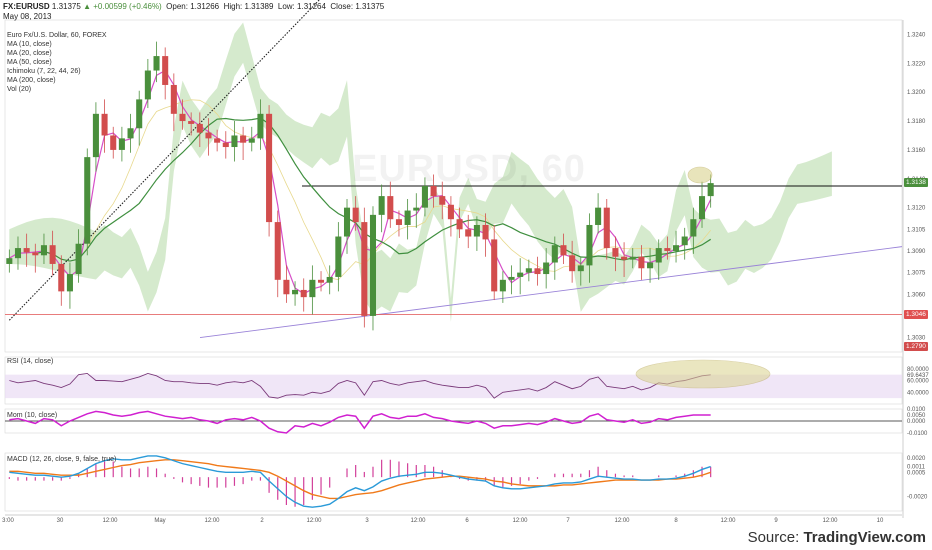 Image resolution: width=932 pixels, height=550 pixels. Describe the element at coordinates (916, 274) in the screenshot. I see `price-tick-label: 1.3075` at that location.